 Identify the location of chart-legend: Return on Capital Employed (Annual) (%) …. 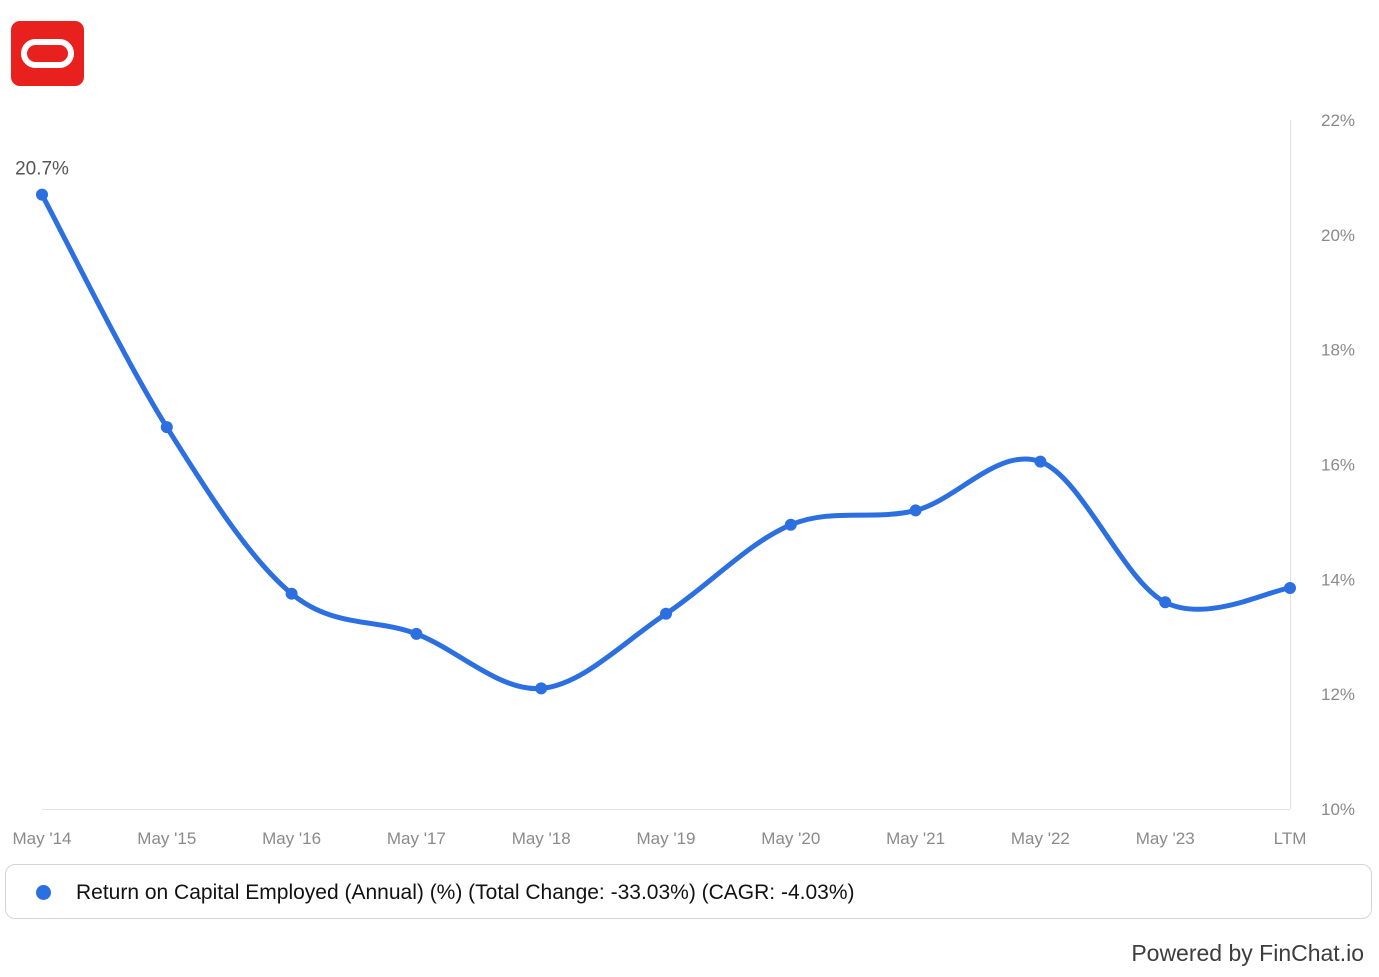
(688, 891).